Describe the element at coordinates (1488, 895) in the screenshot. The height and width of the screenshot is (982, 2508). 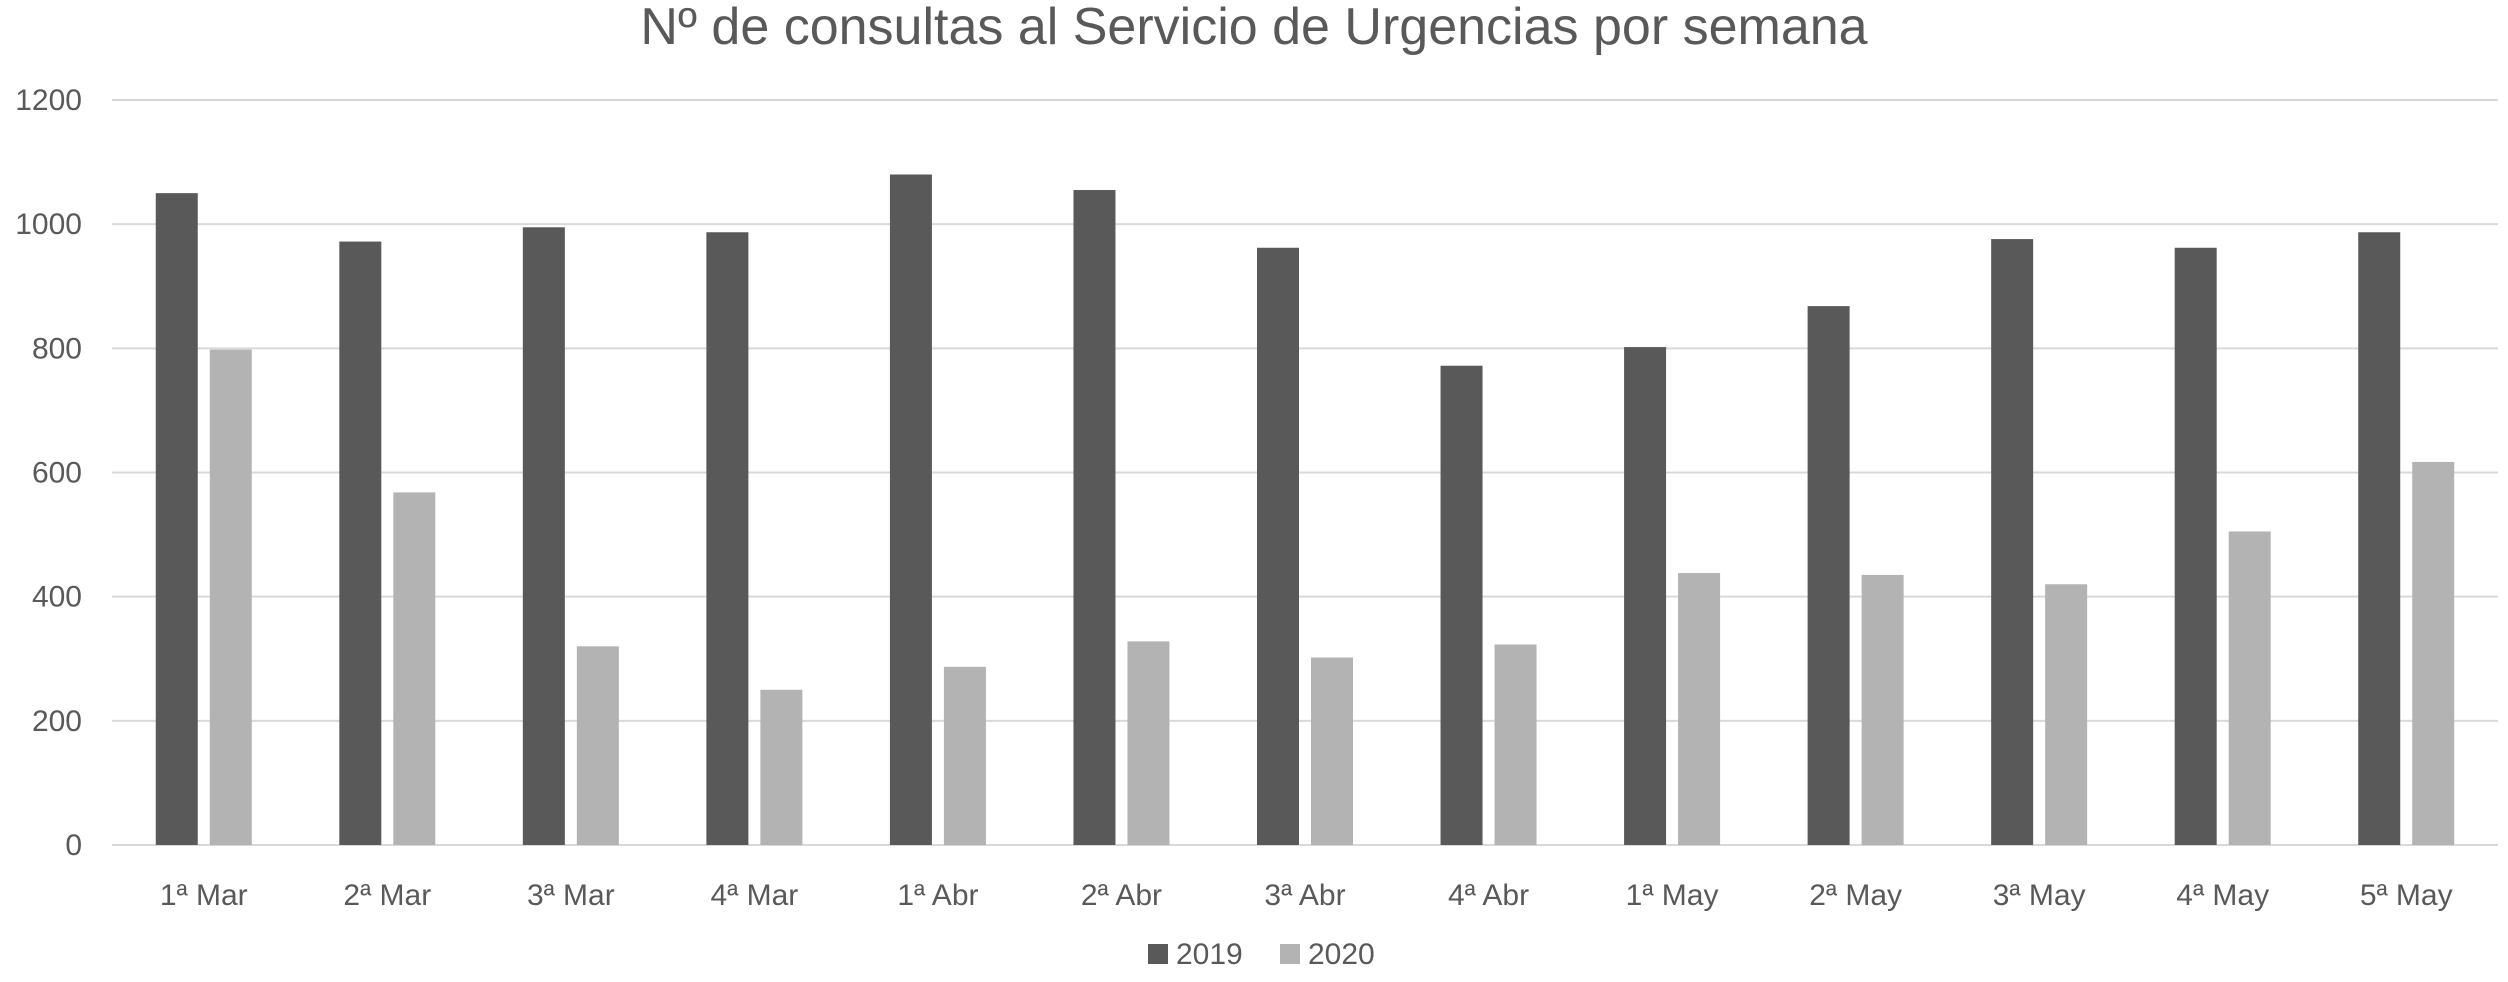
I see `x-tick-label: 4ª Abr` at that location.